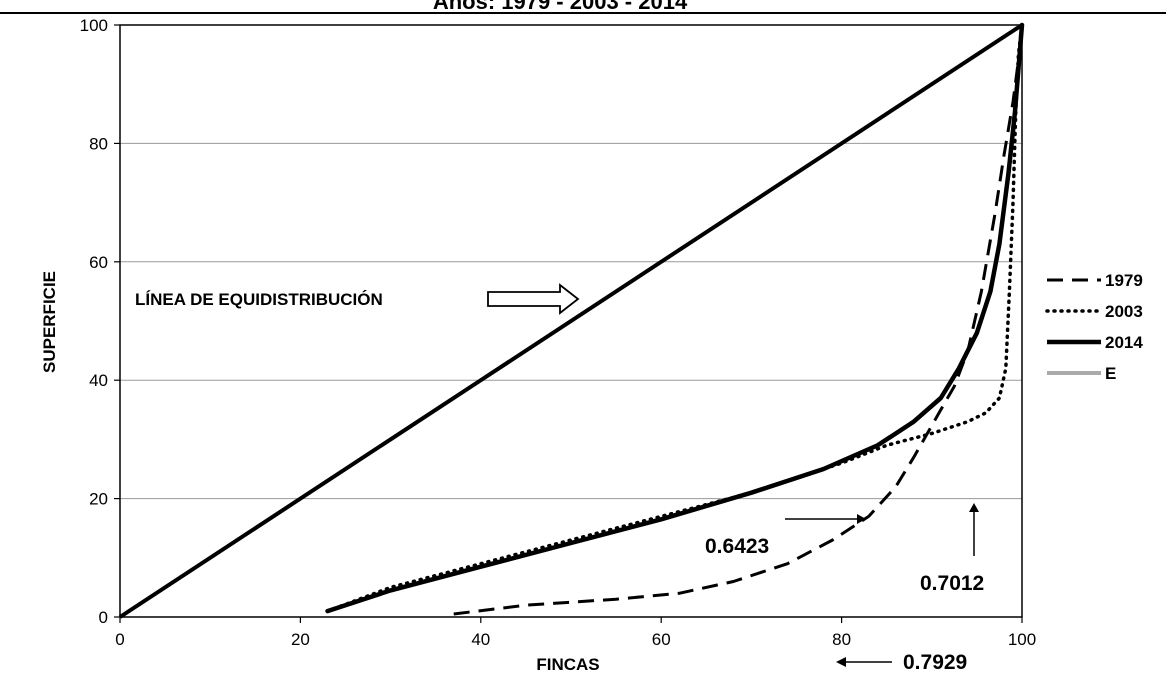  I want to click on legend-label-2003: 2003, so click(1124, 311).